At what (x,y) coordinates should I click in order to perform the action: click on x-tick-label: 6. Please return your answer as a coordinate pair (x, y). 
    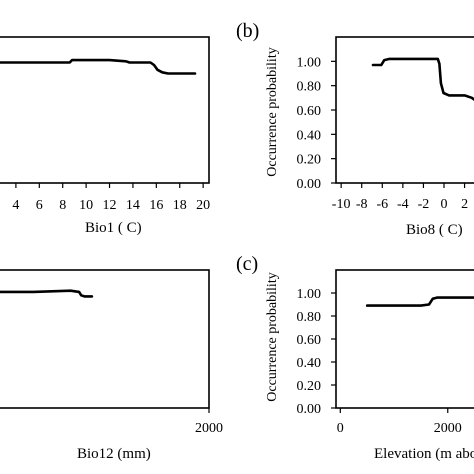
    Looking at the image, I should click on (39, 205).